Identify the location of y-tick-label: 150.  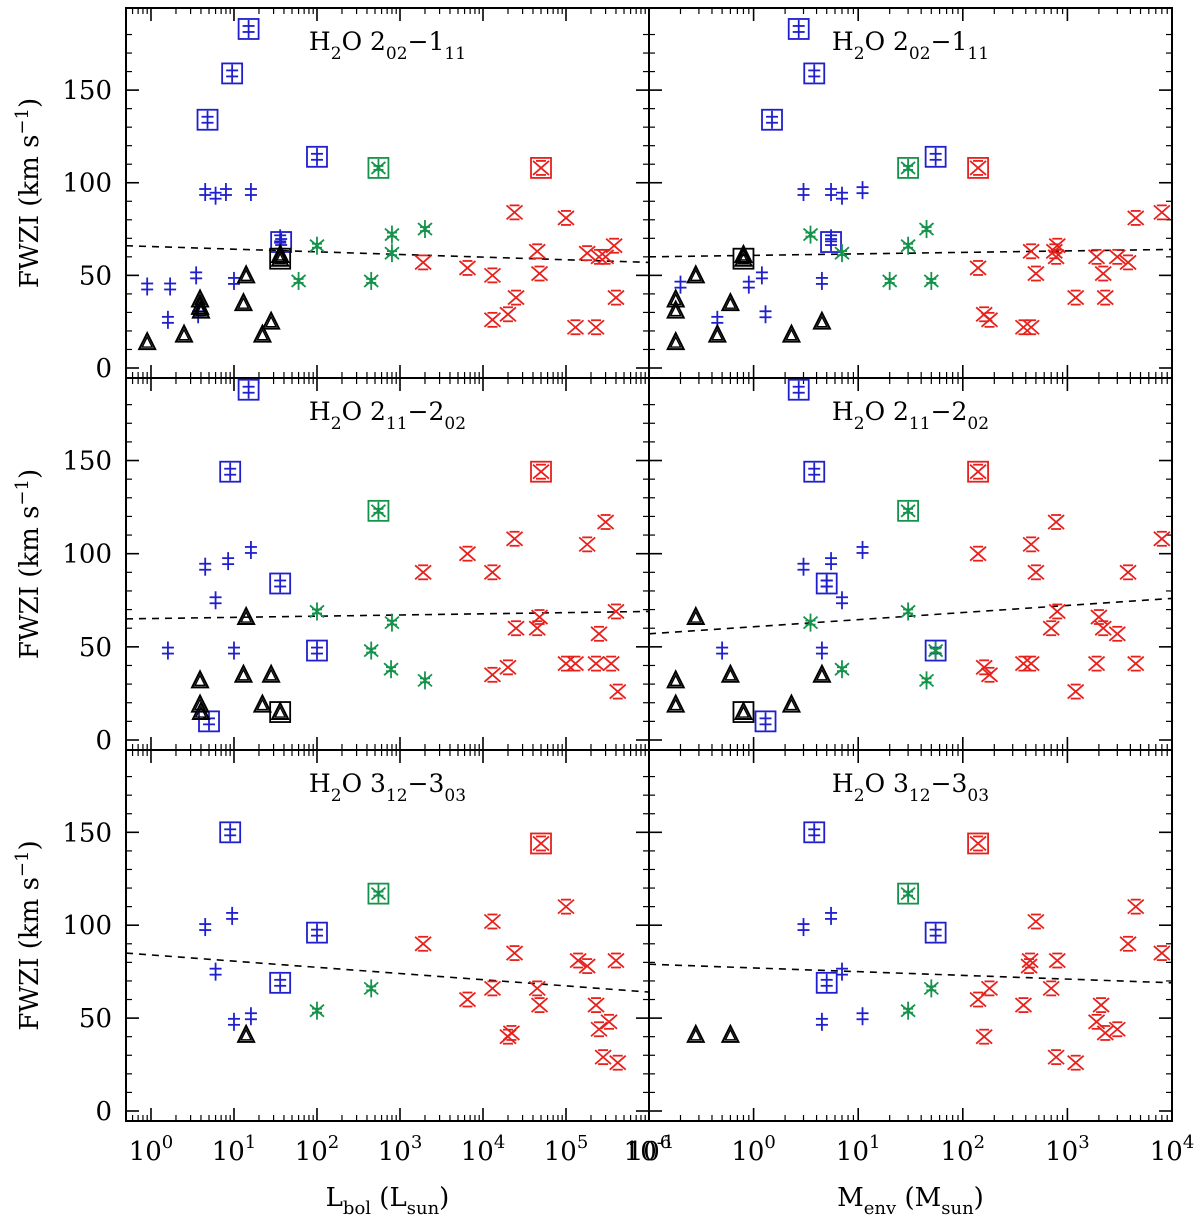
(87, 833).